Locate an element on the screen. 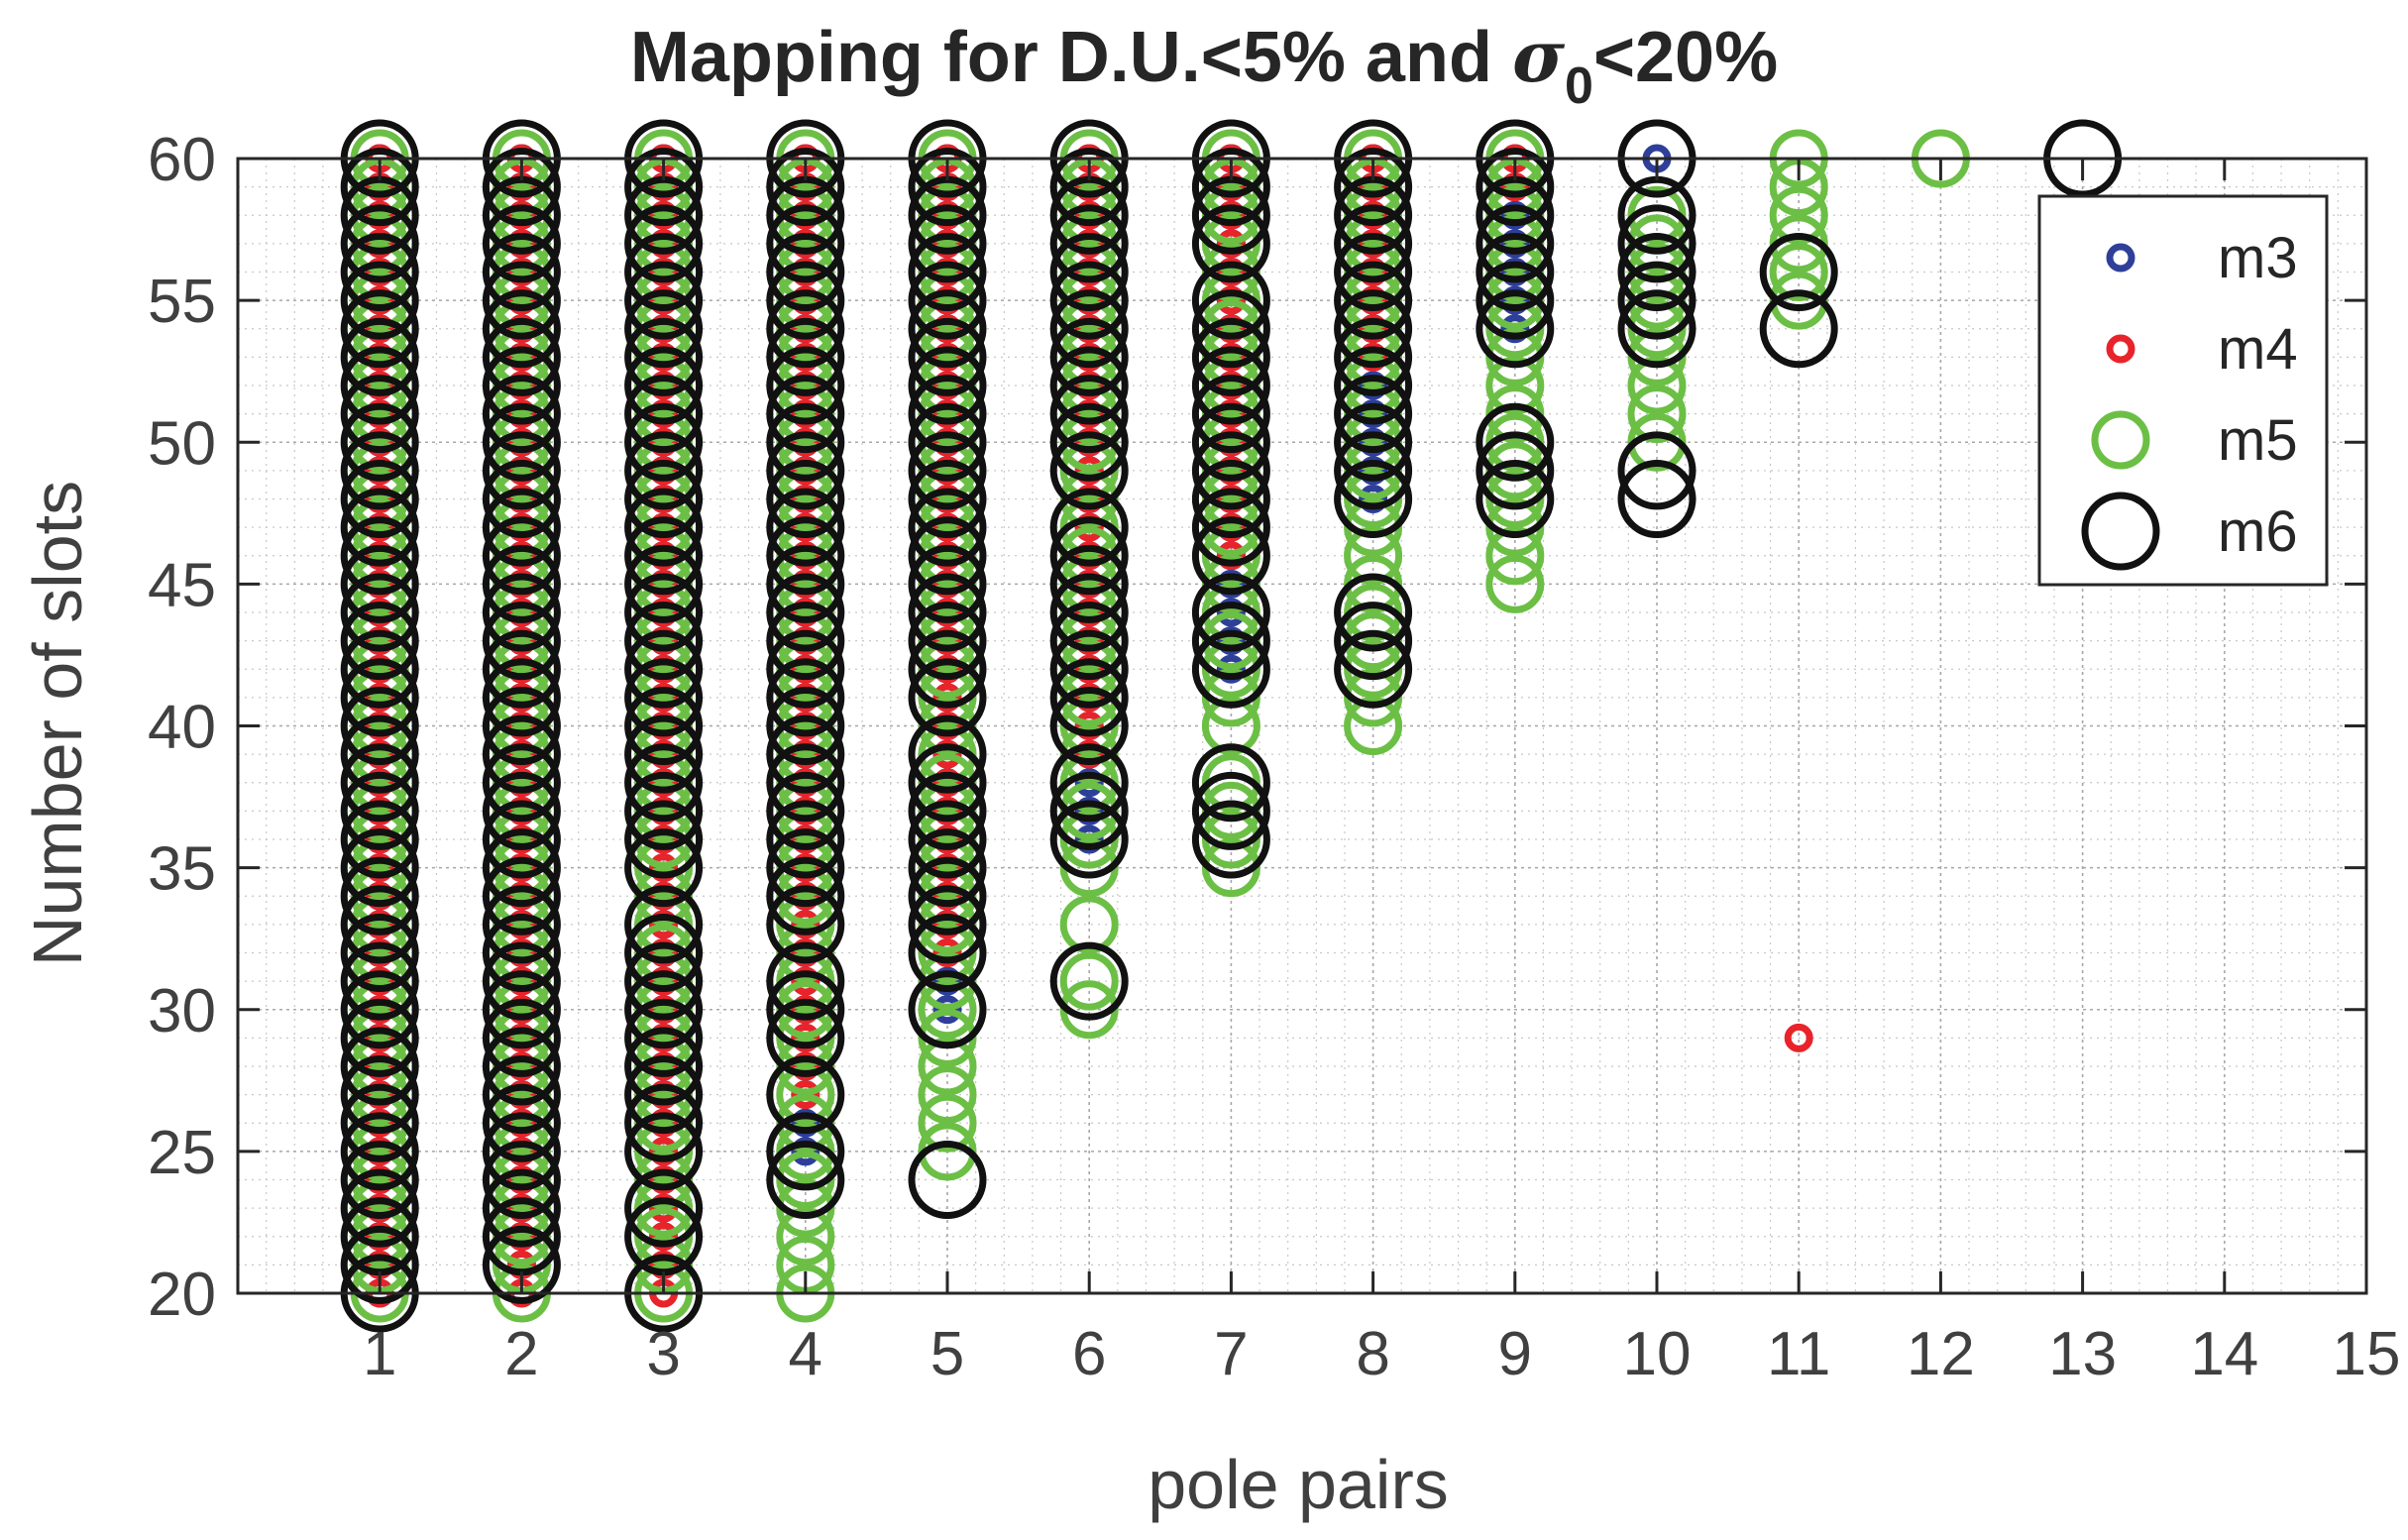 The width and height of the screenshot is (2408, 1540). chart-title-prefix: Mapping for D.U.<5% and is located at coordinates (1071, 57).